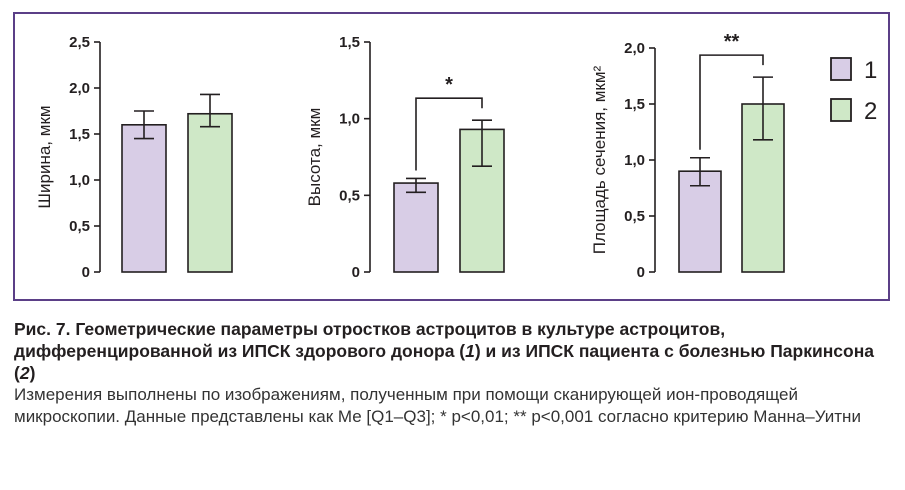  I want to click on chart-panel-2: 0 0,5 1,0 1,5 Высота, мкм *, so click(405, 157).